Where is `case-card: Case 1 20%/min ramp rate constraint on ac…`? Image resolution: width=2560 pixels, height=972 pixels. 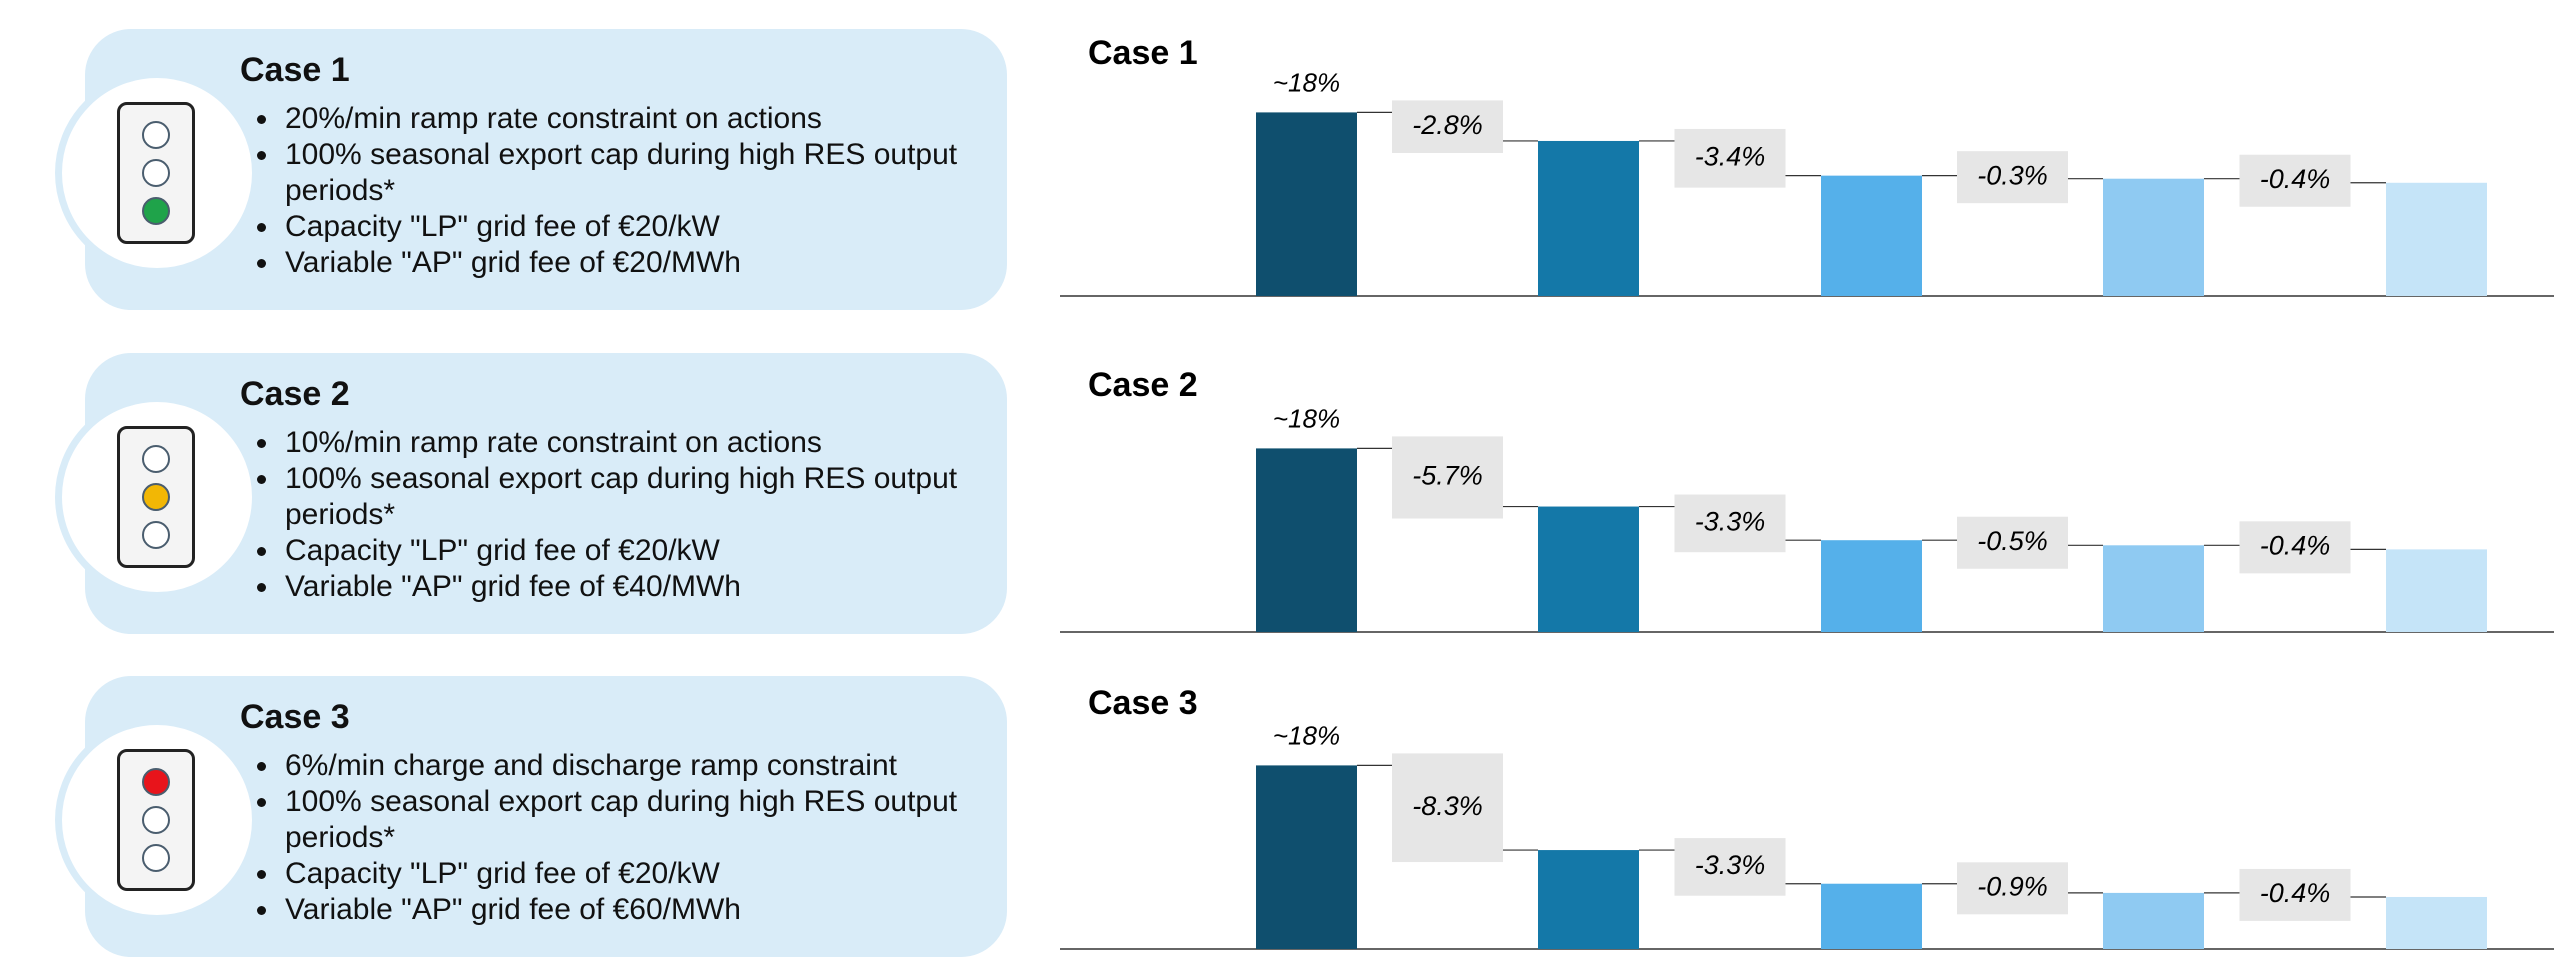 case-card: Case 1 20%/min ramp rate constraint on ac… is located at coordinates (531, 169).